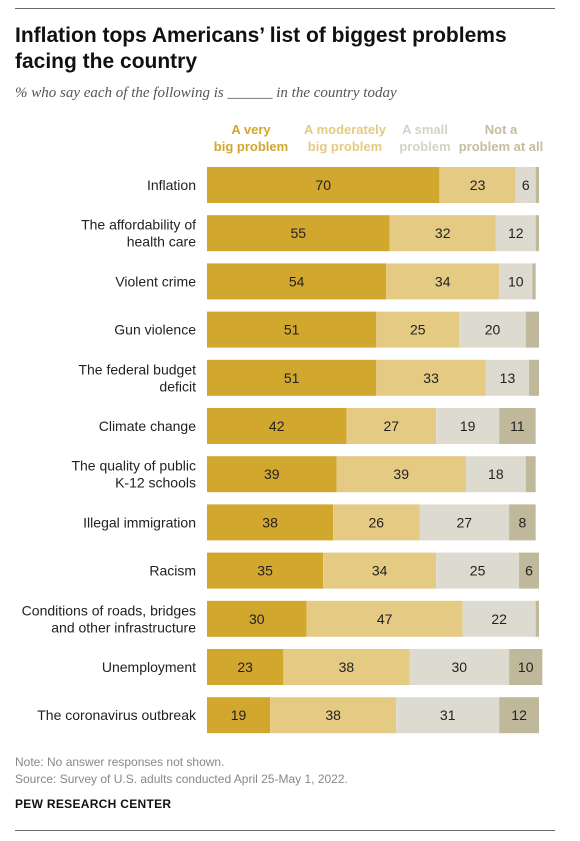 Image resolution: width=580 pixels, height=841 pixels. I want to click on category-label: The federal budget deficit, so click(137, 377).